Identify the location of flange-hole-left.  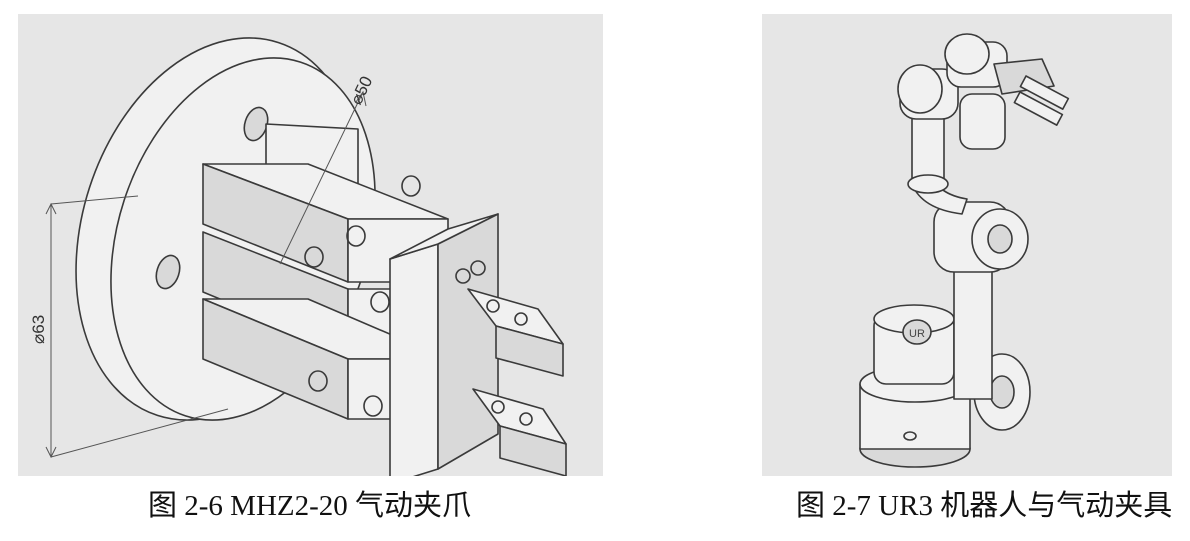
(168, 272).